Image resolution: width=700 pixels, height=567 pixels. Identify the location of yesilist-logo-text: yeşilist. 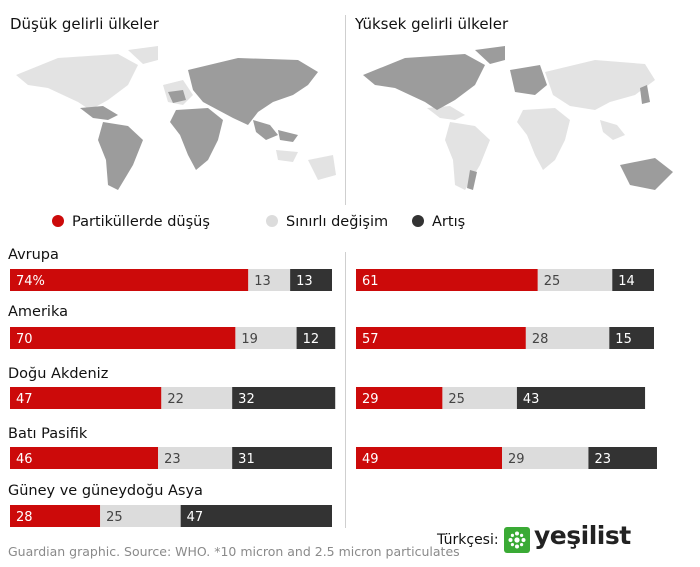
(582, 535).